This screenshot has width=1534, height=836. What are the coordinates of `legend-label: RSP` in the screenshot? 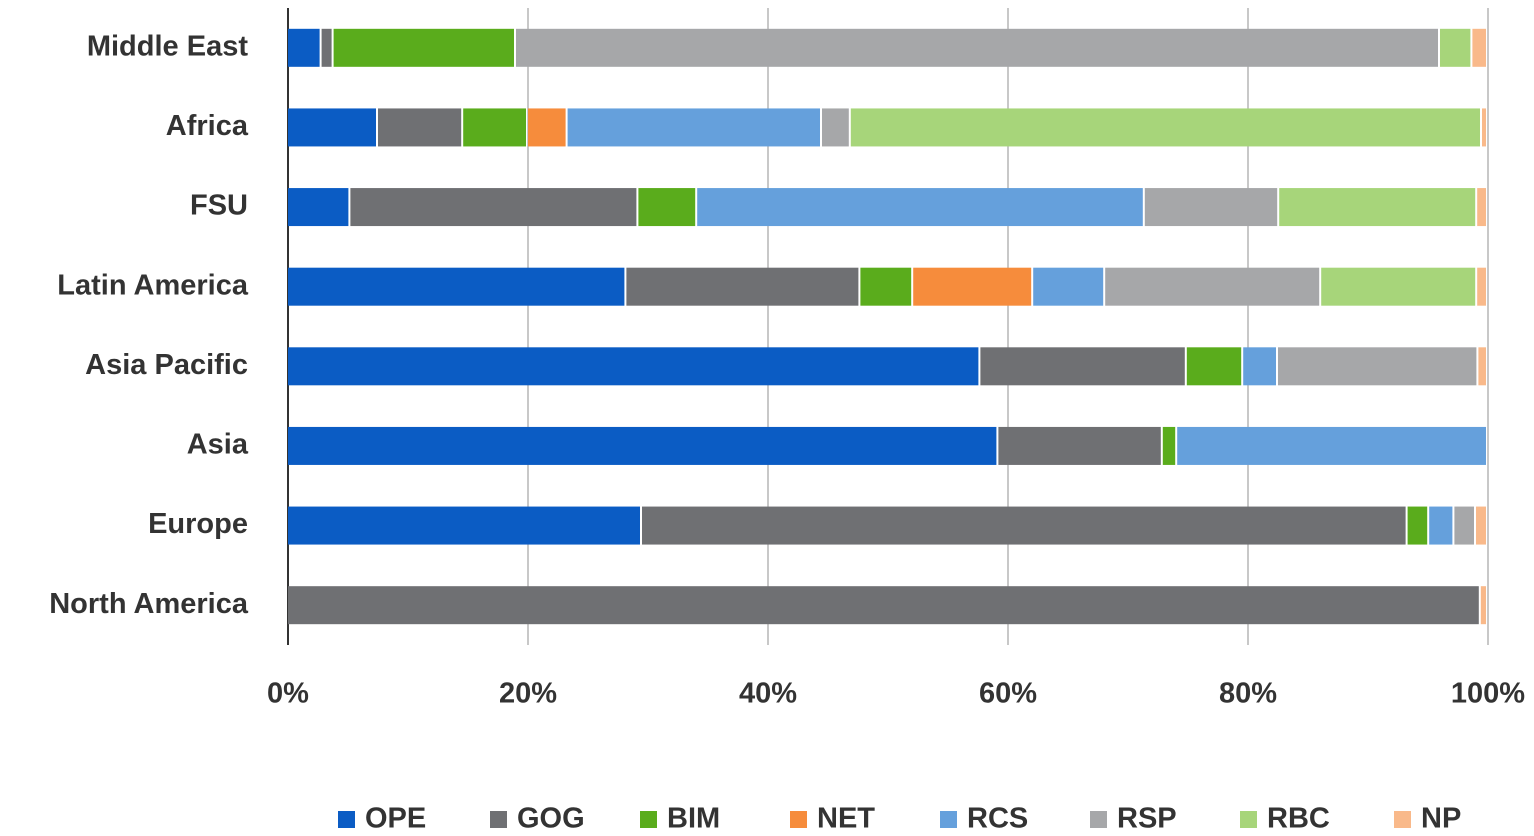 It's located at (1147, 819).